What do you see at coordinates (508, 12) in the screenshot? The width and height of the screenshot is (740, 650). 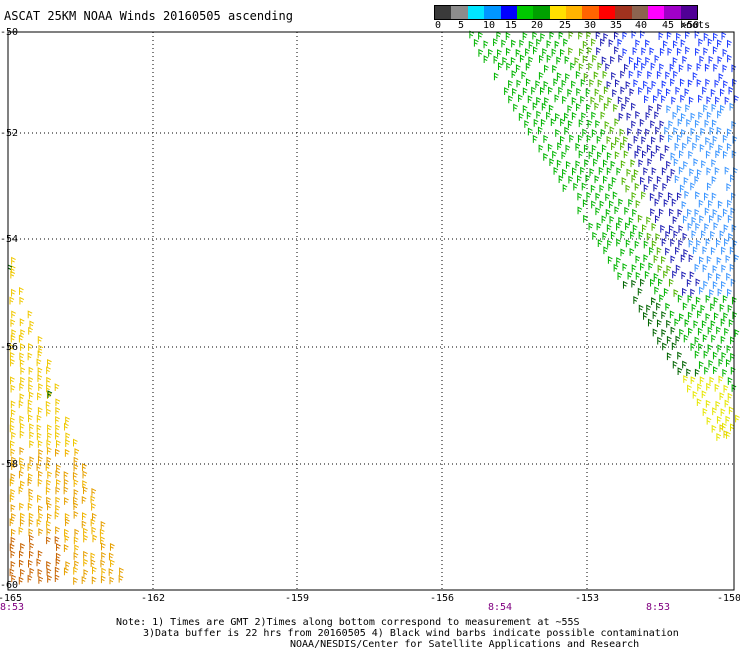 I see `scale-swatch` at bounding box center [508, 12].